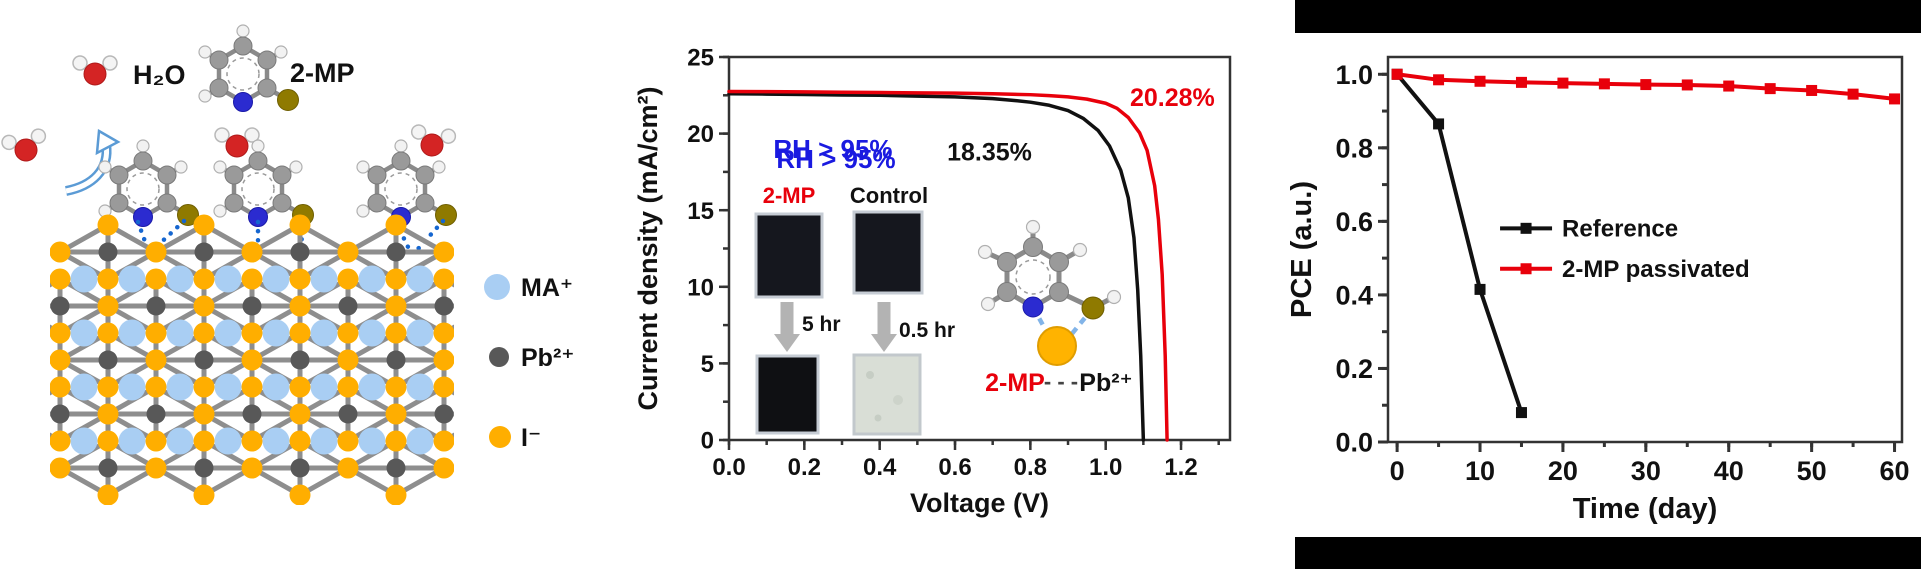 Image resolution: width=1921 pixels, height=569 pixels. Describe the element at coordinates (322, 73) in the screenshot. I see `2mp-label: 2-MP` at that location.